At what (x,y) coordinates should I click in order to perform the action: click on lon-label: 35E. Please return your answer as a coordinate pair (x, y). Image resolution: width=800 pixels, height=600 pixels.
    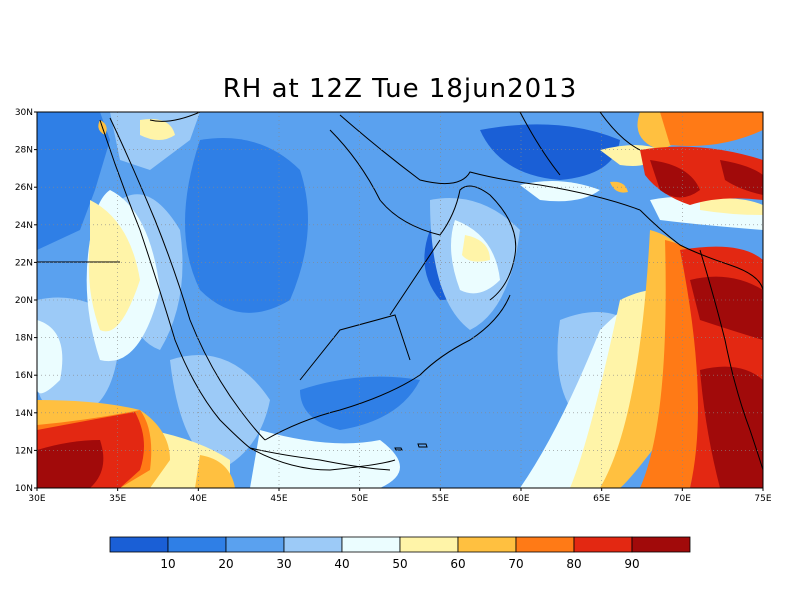
    Looking at the image, I should click on (117, 499).